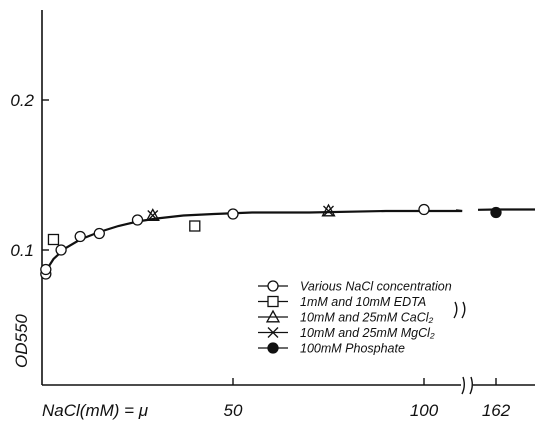  I want to click on fitted-curve, so click(254, 240).